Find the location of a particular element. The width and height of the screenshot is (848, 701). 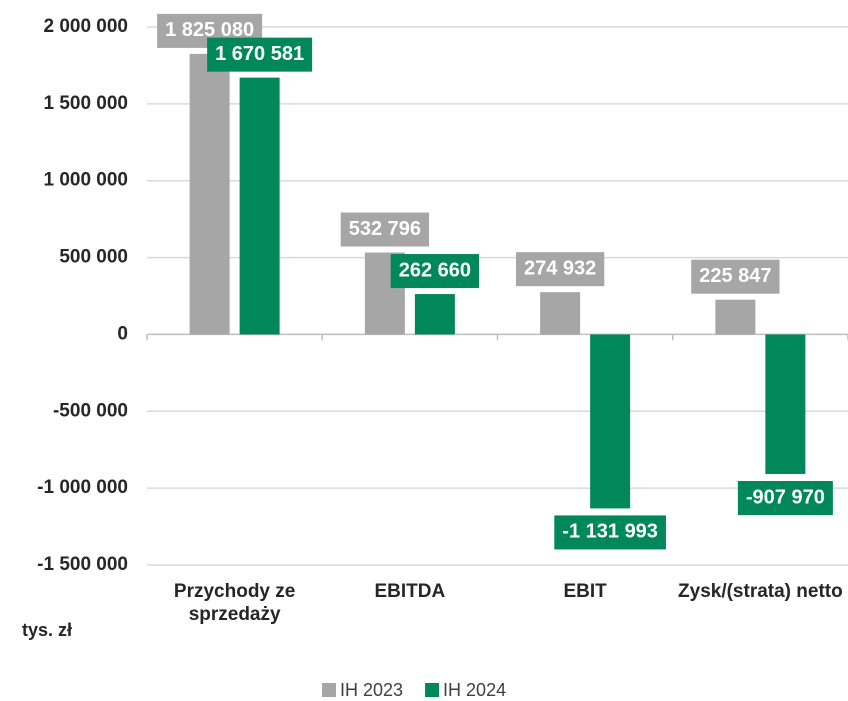

x-tick-label: Zysk/(strata) netto is located at coordinates (760, 591).